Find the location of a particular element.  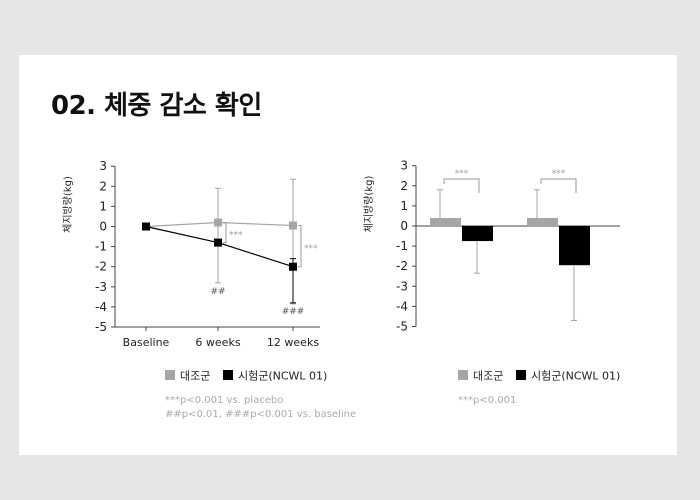

bar-y-tick-label: -5 is located at coordinates (402, 327).